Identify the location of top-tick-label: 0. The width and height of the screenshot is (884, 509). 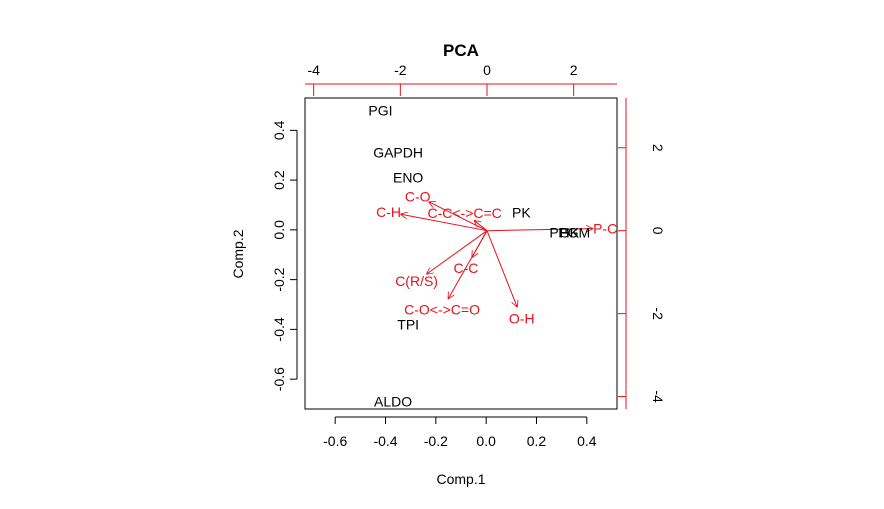
(487, 70).